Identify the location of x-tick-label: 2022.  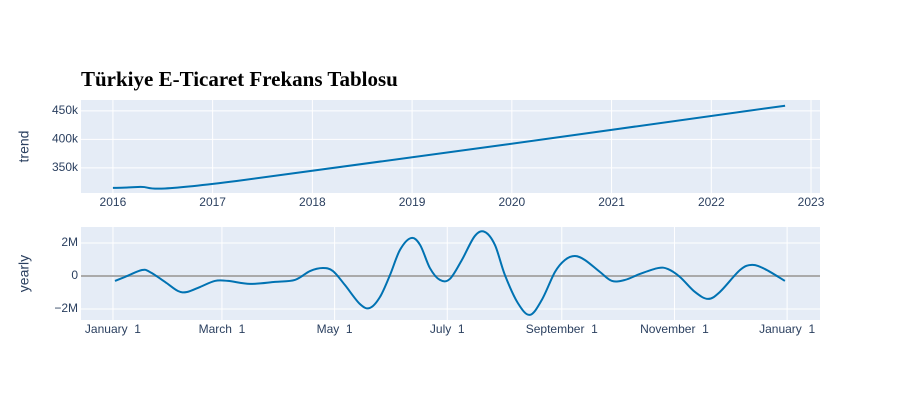
(711, 202).